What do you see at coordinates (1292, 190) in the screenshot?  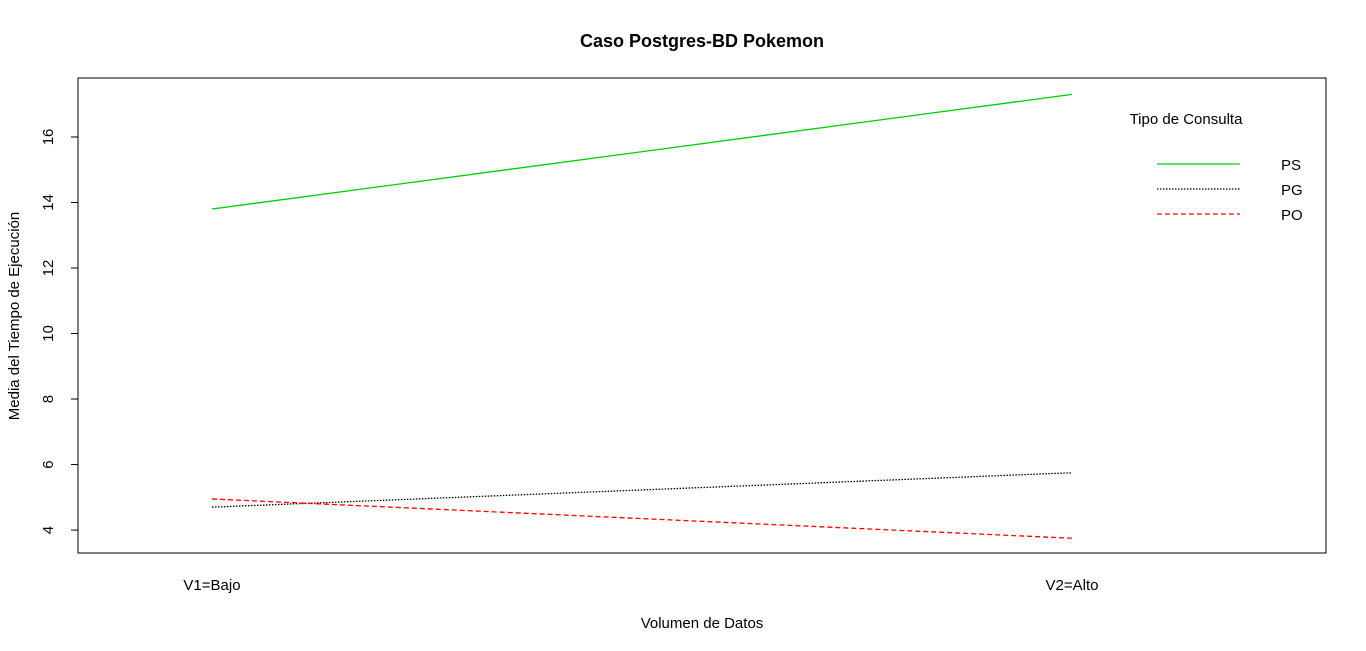 I see `legend-label-pg: PG` at bounding box center [1292, 190].